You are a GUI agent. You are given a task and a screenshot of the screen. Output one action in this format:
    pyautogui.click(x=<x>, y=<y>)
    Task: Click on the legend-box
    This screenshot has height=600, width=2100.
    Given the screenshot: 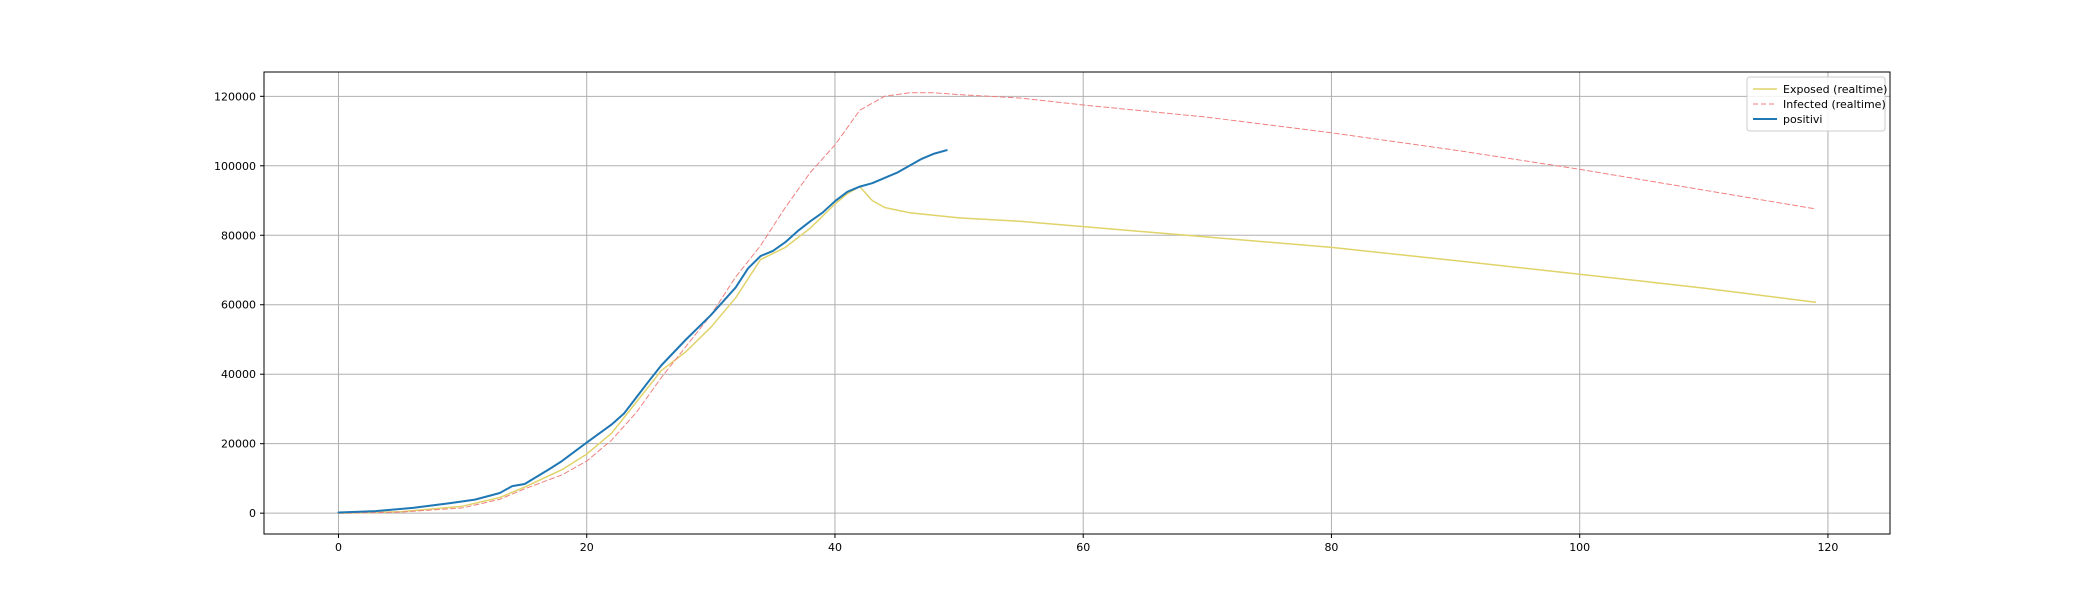 What is the action you would take?
    pyautogui.click(x=1816, y=104)
    